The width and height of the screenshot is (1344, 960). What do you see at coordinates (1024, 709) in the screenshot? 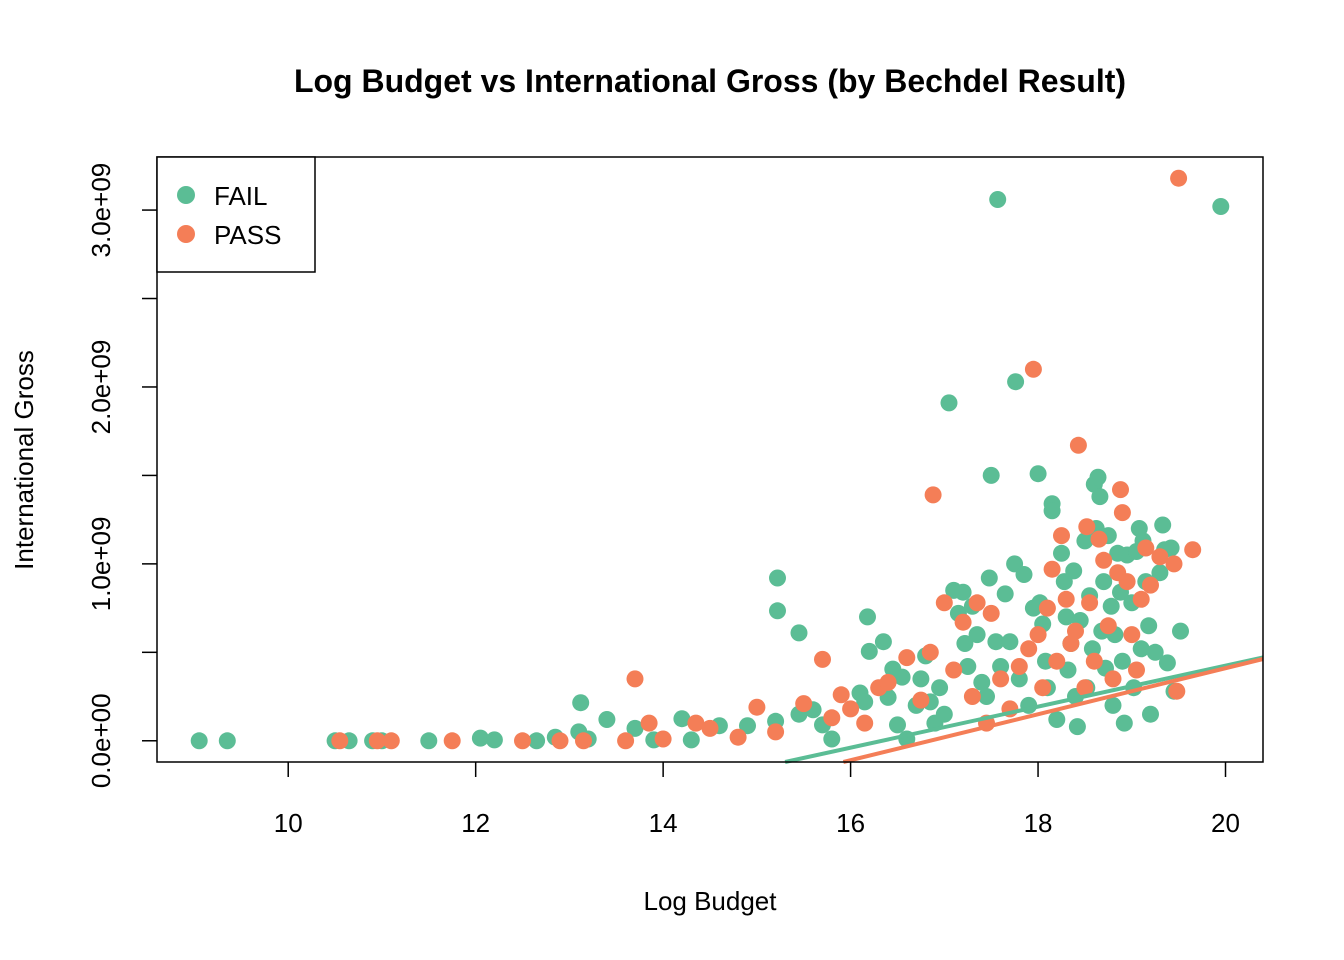
I see `fit-line-fail` at bounding box center [1024, 709].